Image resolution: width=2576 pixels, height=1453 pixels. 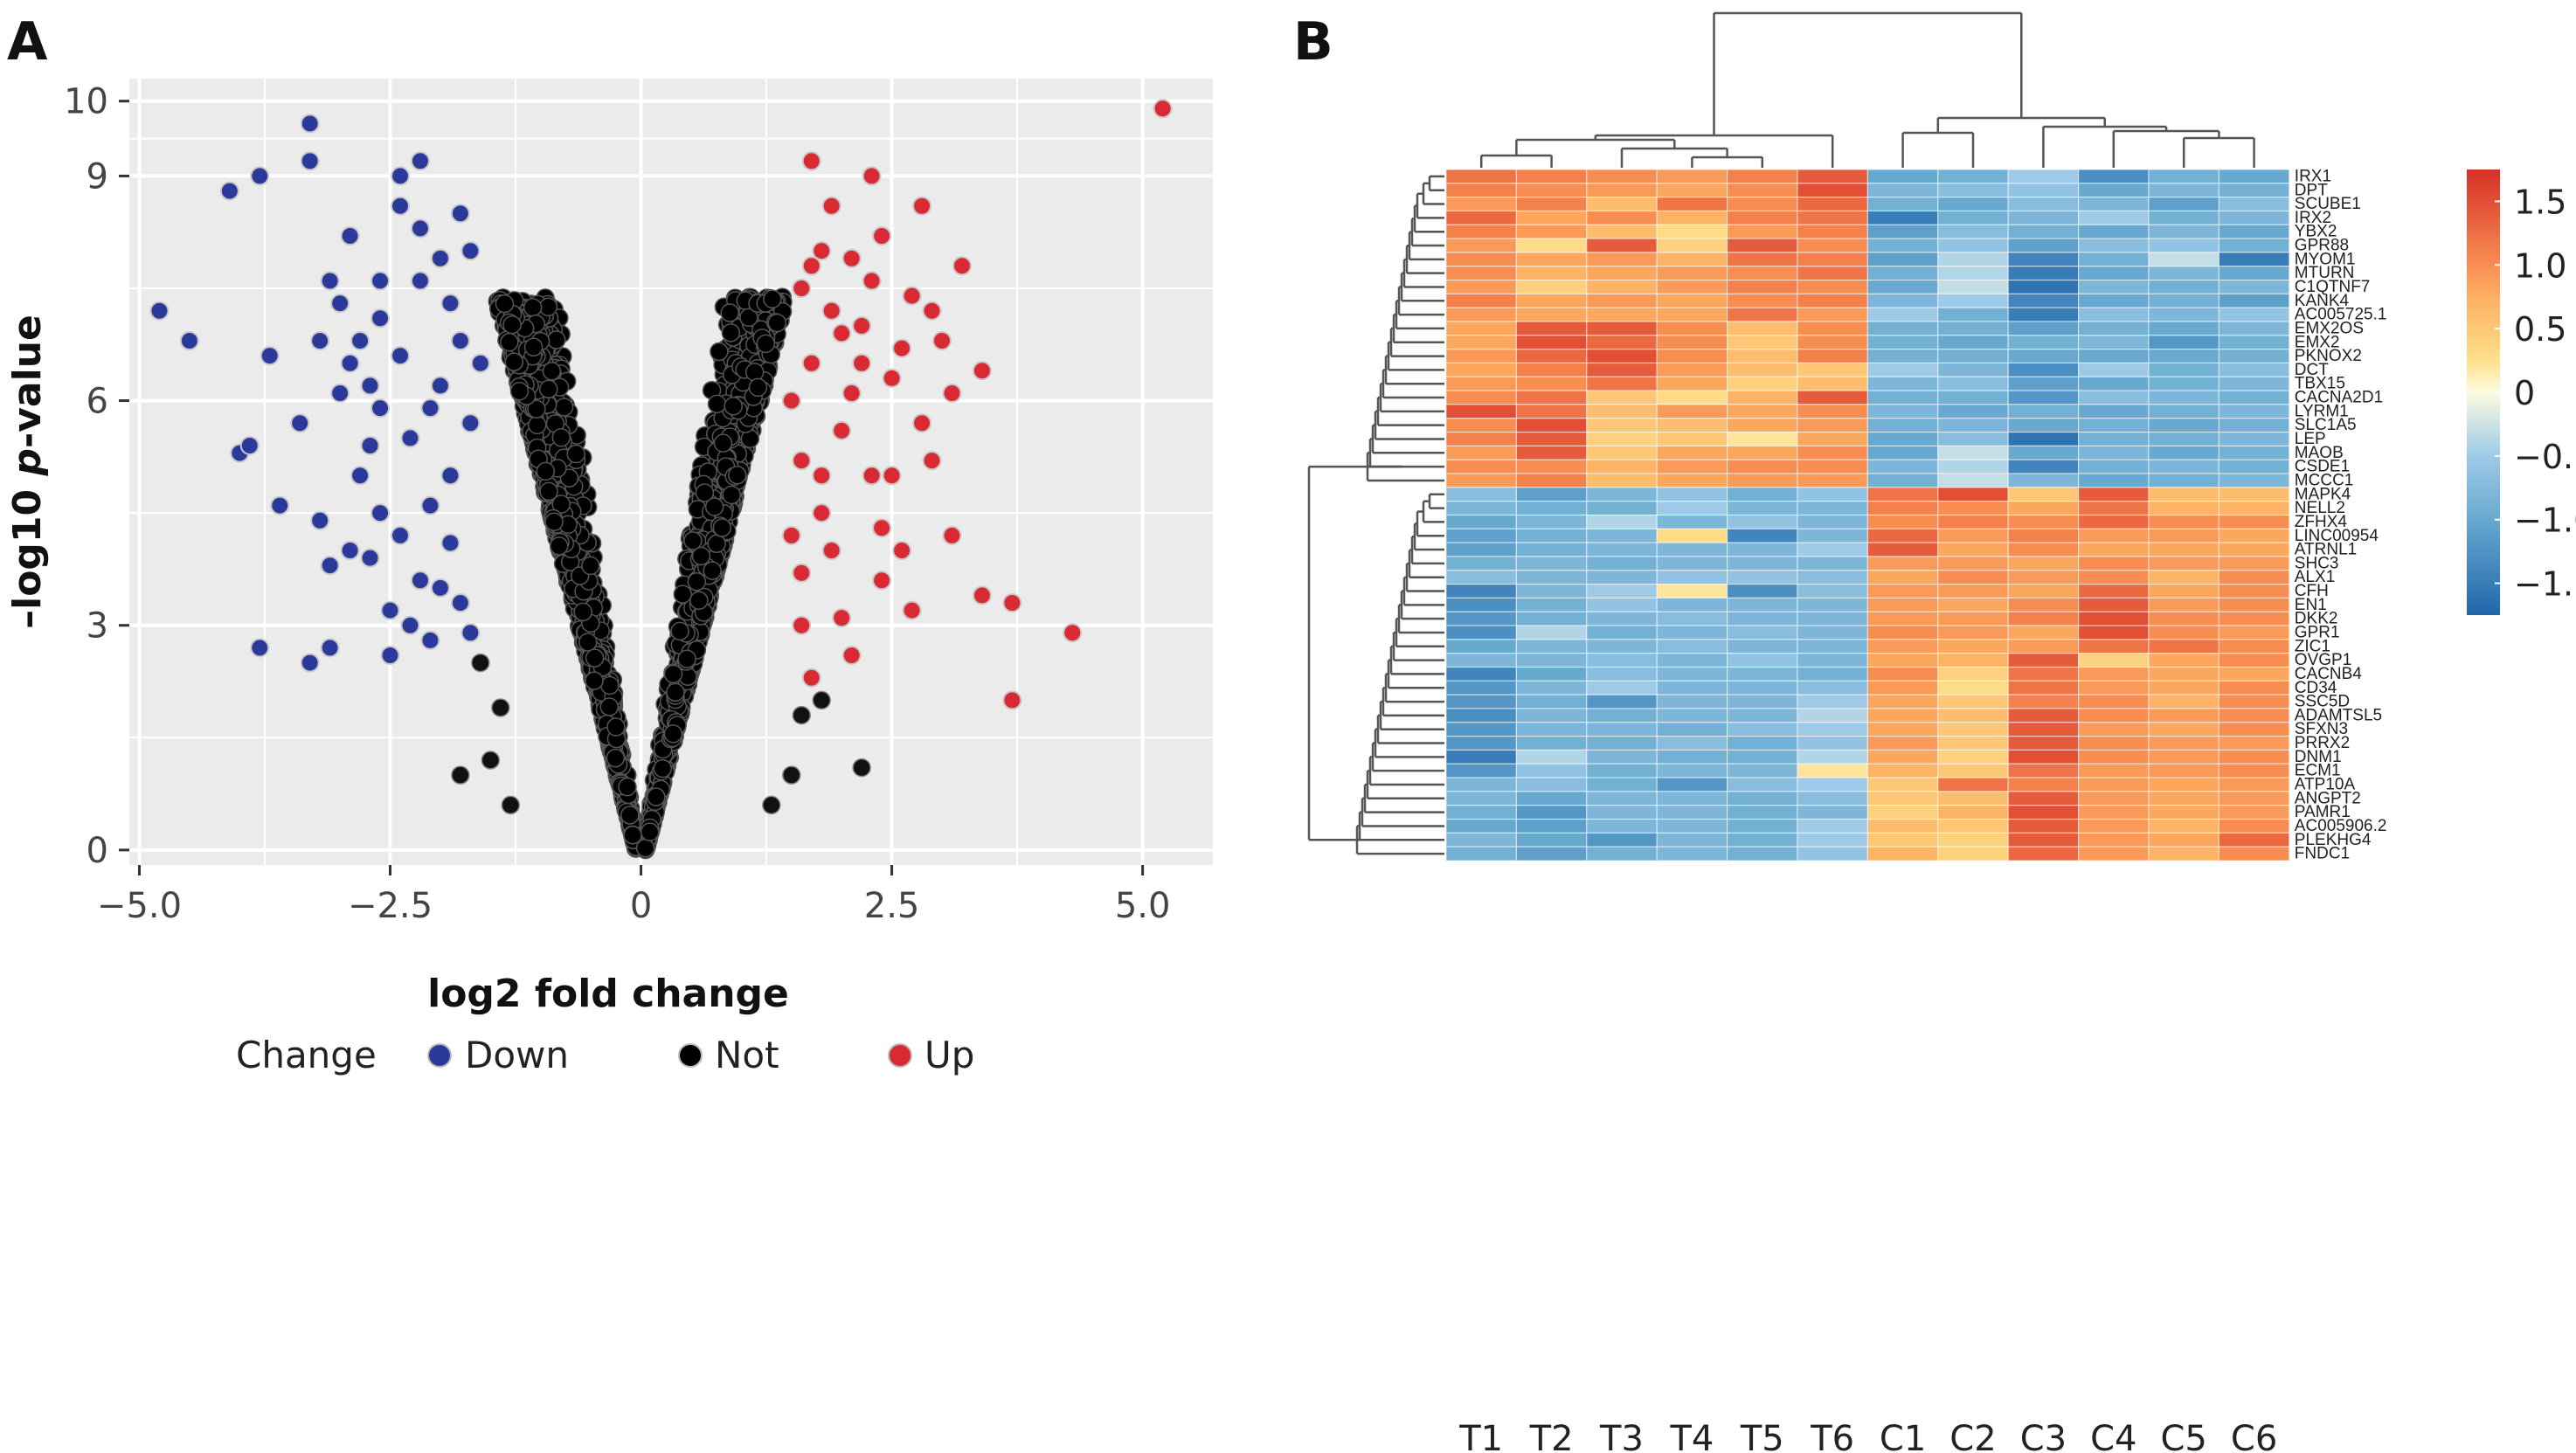 I want to click on row-label: MAOB, so click(x=2319, y=453).